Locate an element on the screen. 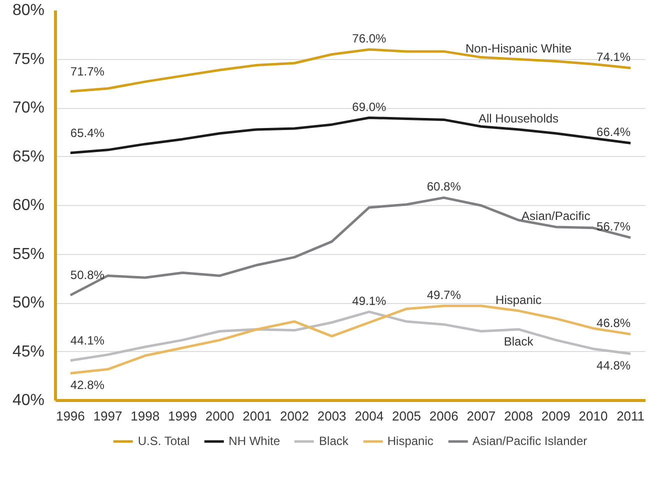 The width and height of the screenshot is (665, 493). x-tick-label: 2004 is located at coordinates (369, 416).